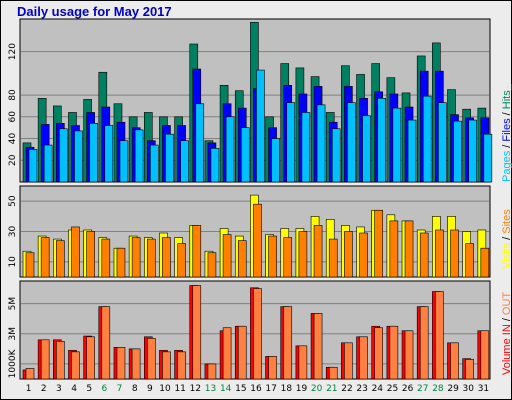 The image size is (512, 400). Describe the element at coordinates (392, 389) in the screenshot. I see `x-tick-label-day-25: 25` at that location.